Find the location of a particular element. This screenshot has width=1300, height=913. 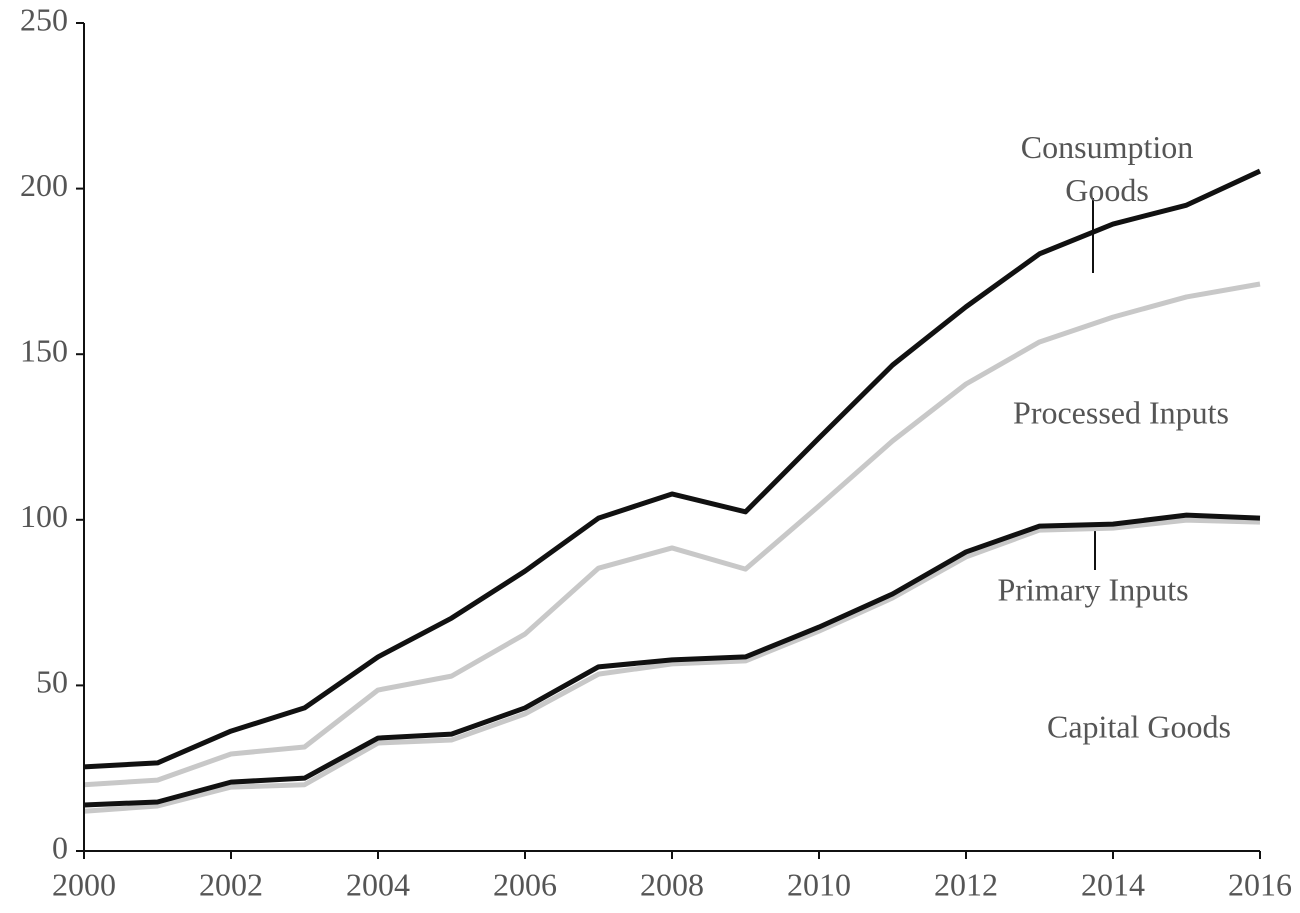

series-label: Consumption Goods is located at coordinates (1107, 168).